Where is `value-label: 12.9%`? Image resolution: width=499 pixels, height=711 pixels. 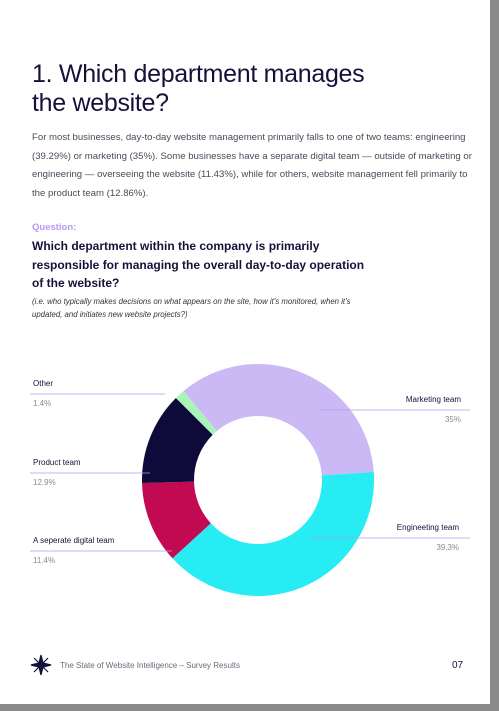 value-label: 12.9% is located at coordinates (44, 482).